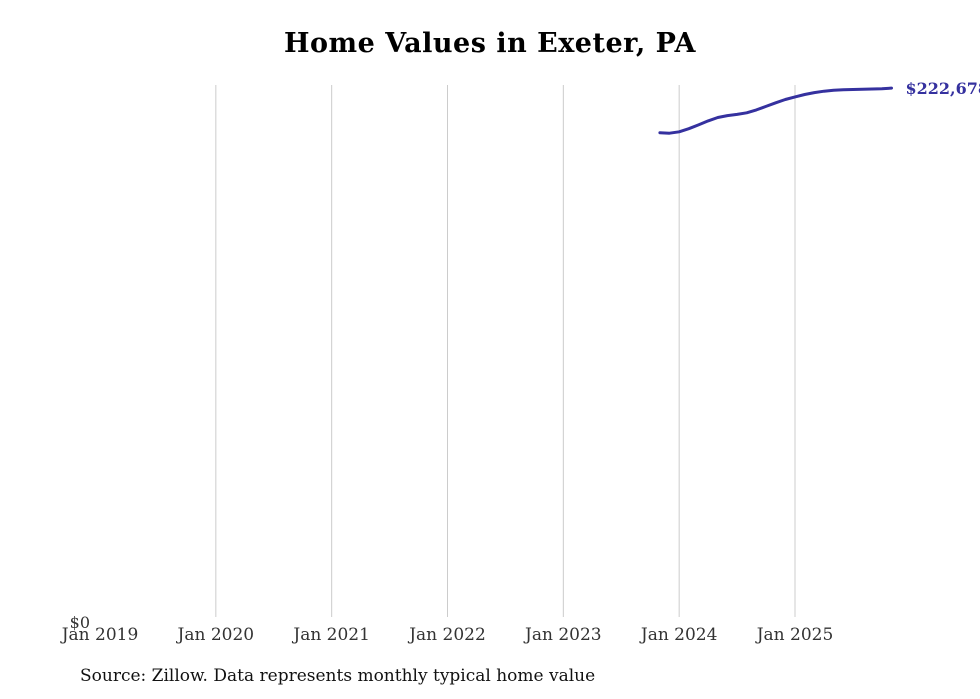  What do you see at coordinates (943, 88) in the screenshot?
I see `end-value-label: $222,678` at bounding box center [943, 88].